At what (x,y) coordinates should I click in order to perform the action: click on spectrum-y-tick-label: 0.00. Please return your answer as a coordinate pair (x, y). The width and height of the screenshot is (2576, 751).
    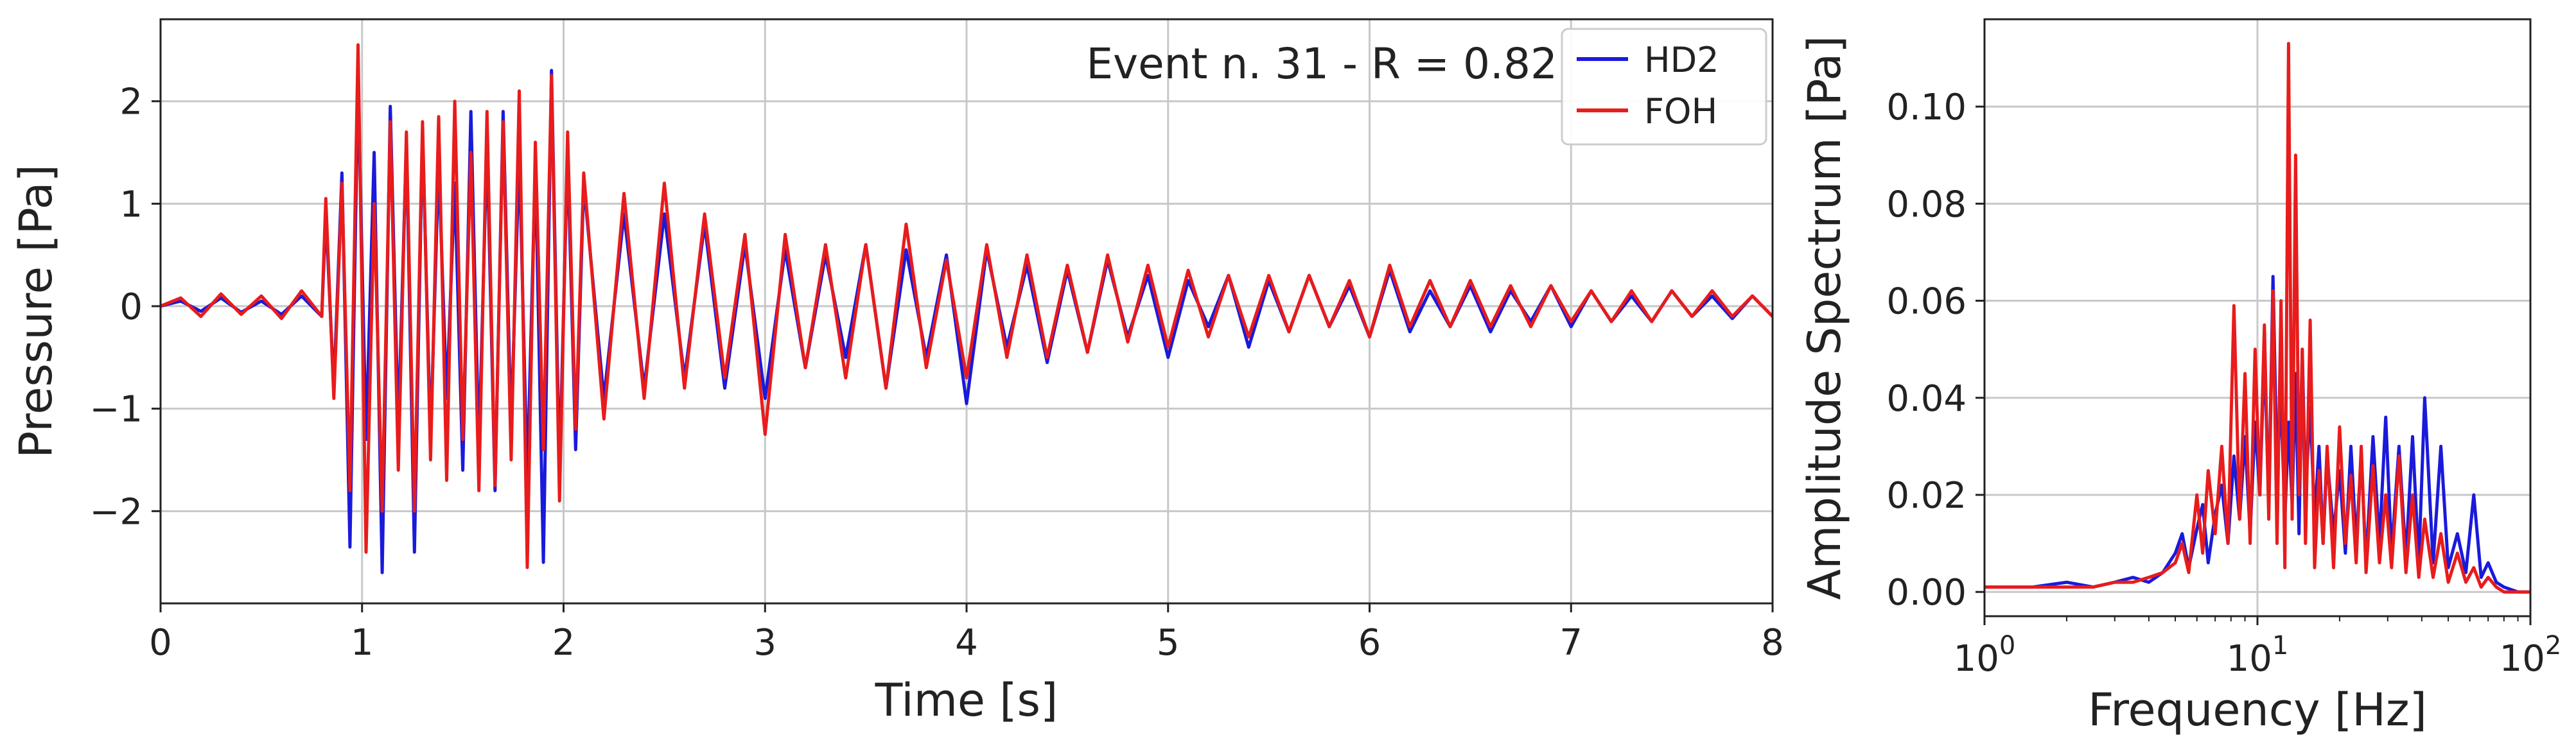
    Looking at the image, I should click on (1926, 593).